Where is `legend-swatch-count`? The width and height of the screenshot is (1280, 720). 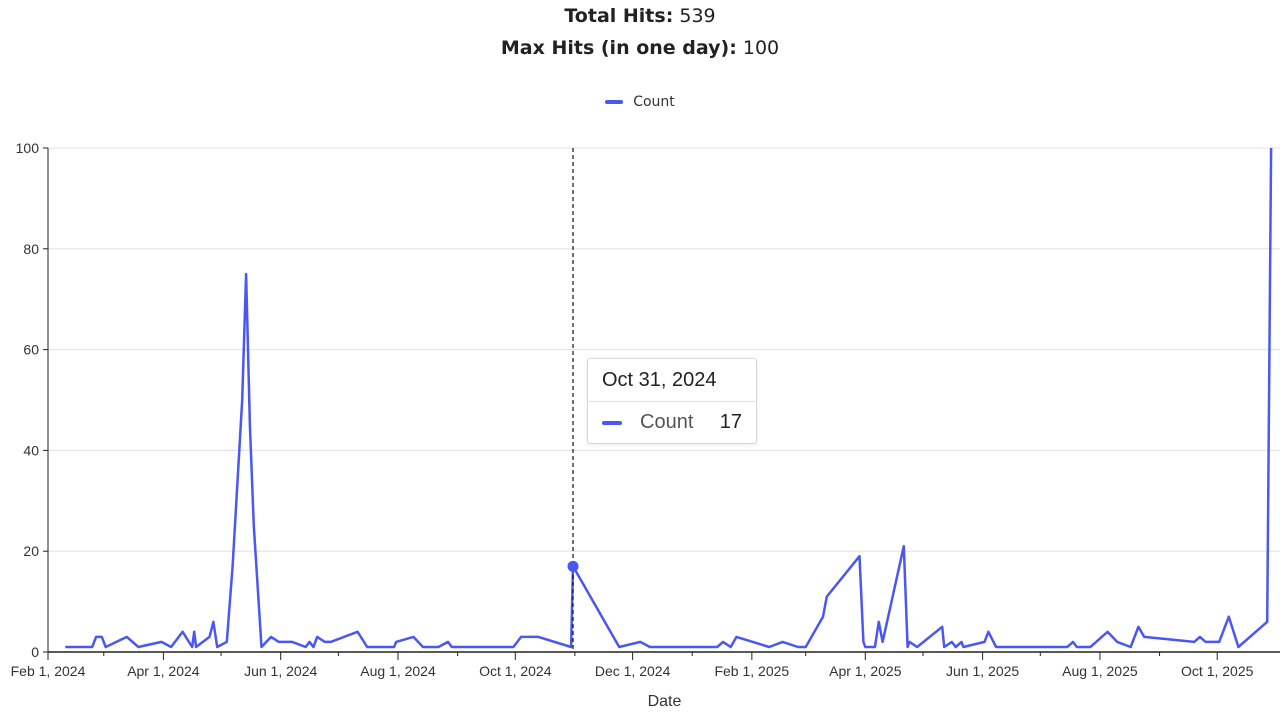 legend-swatch-count is located at coordinates (614, 102).